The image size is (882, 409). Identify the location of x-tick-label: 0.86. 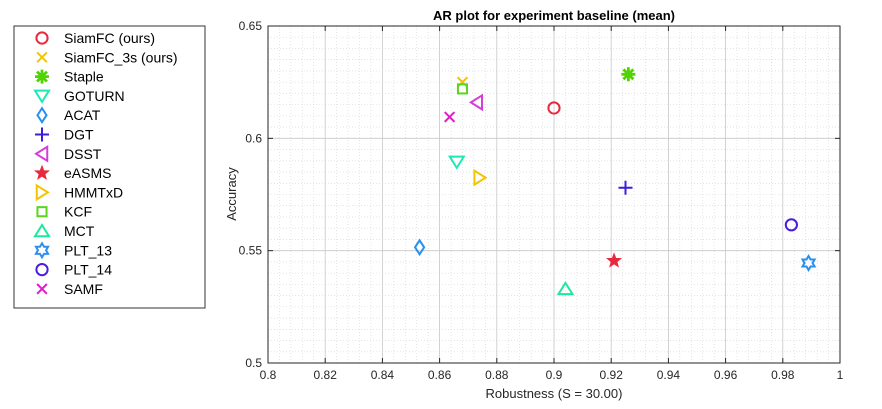
(440, 375).